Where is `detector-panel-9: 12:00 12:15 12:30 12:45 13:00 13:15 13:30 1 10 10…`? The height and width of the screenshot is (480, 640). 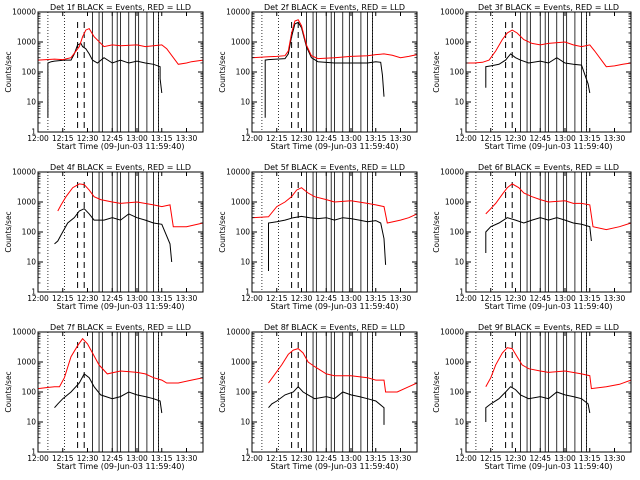 detector-panel-9: 12:00 12:15 12:30 12:45 13:00 13:15 13:30 1 10 10… is located at coordinates (532, 397).